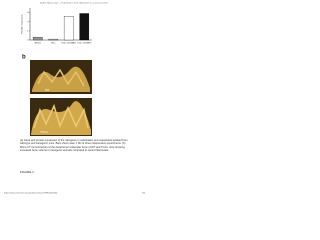 The image size is (320, 240). What do you see at coordinates (47, 90) in the screenshot?
I see `image-label: WT` at bounding box center [47, 90].